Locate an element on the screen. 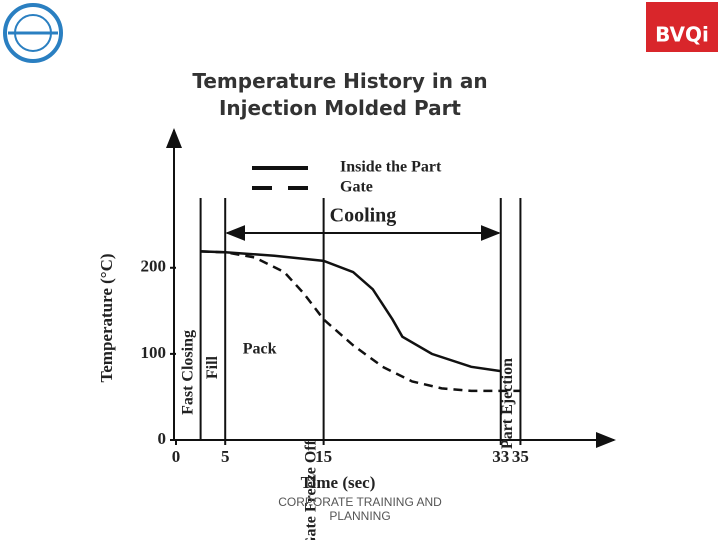  y-tick-label: 100 is located at coordinates (154, 352).